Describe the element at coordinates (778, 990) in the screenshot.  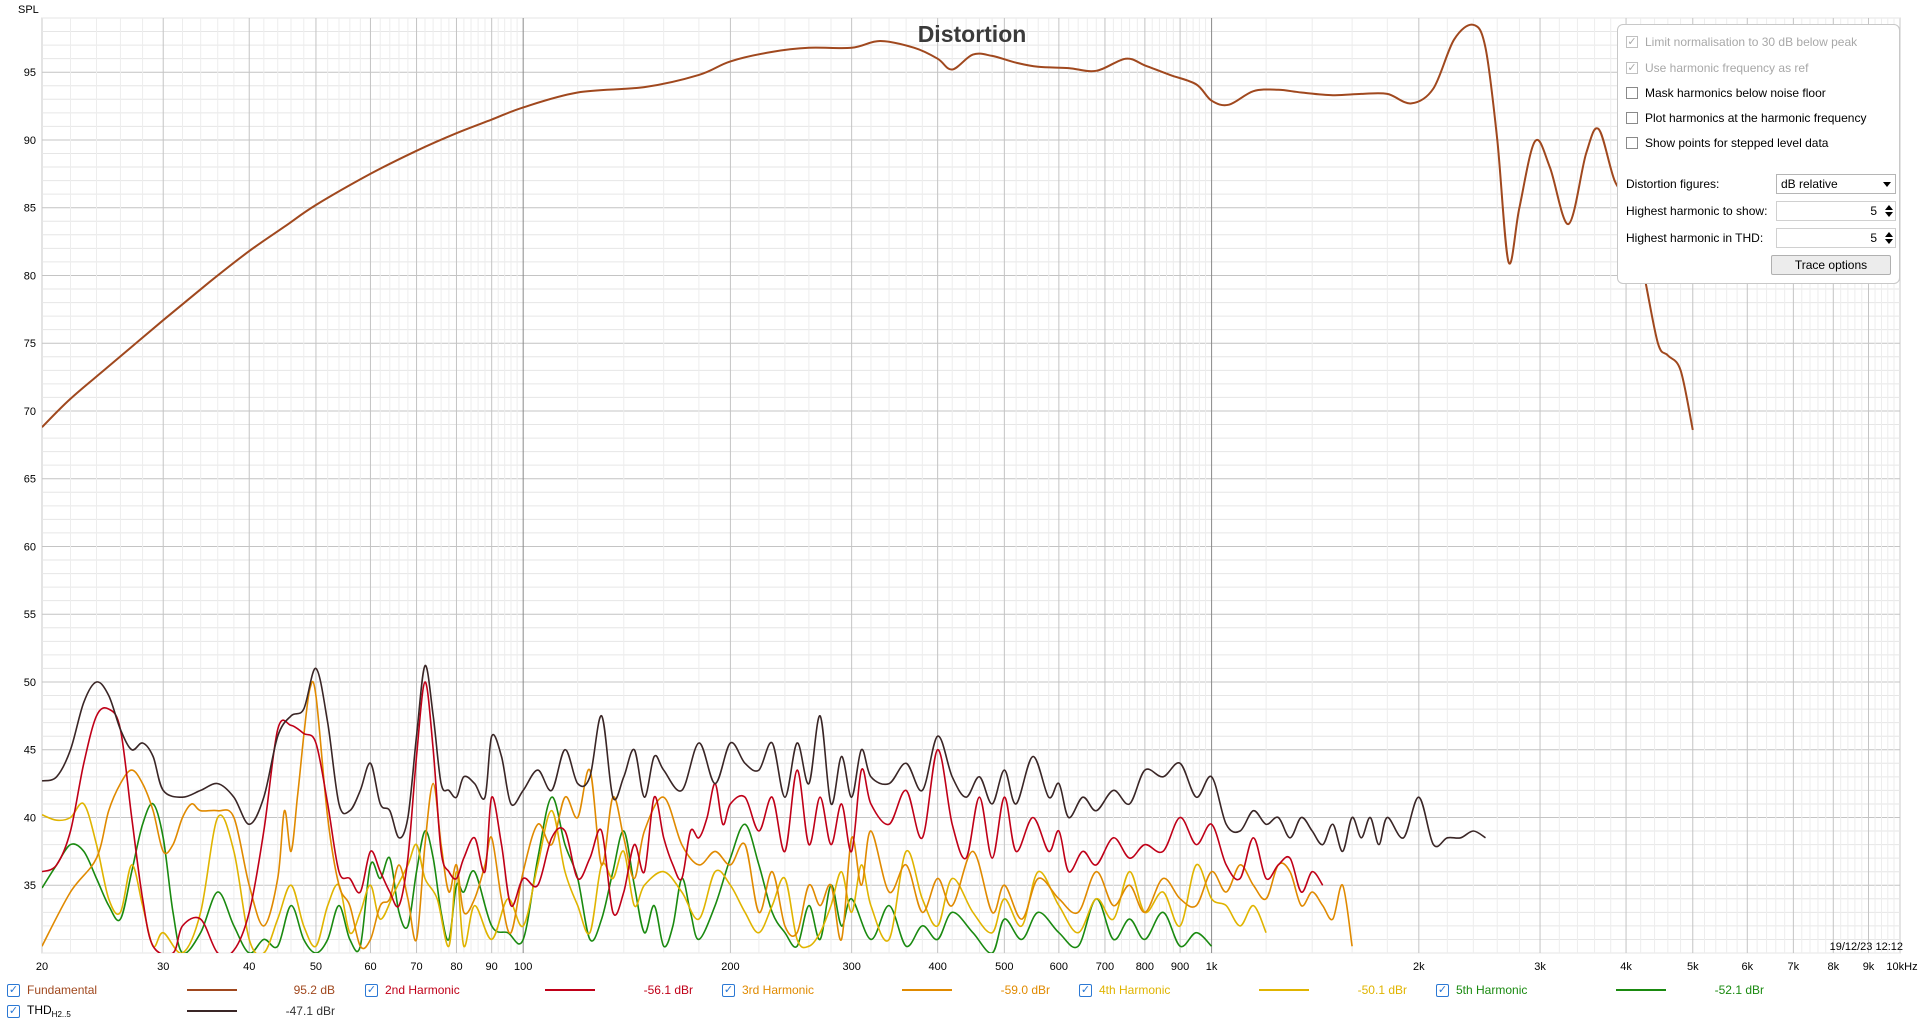
I see `legend-name: 3rd Harmonic` at that location.